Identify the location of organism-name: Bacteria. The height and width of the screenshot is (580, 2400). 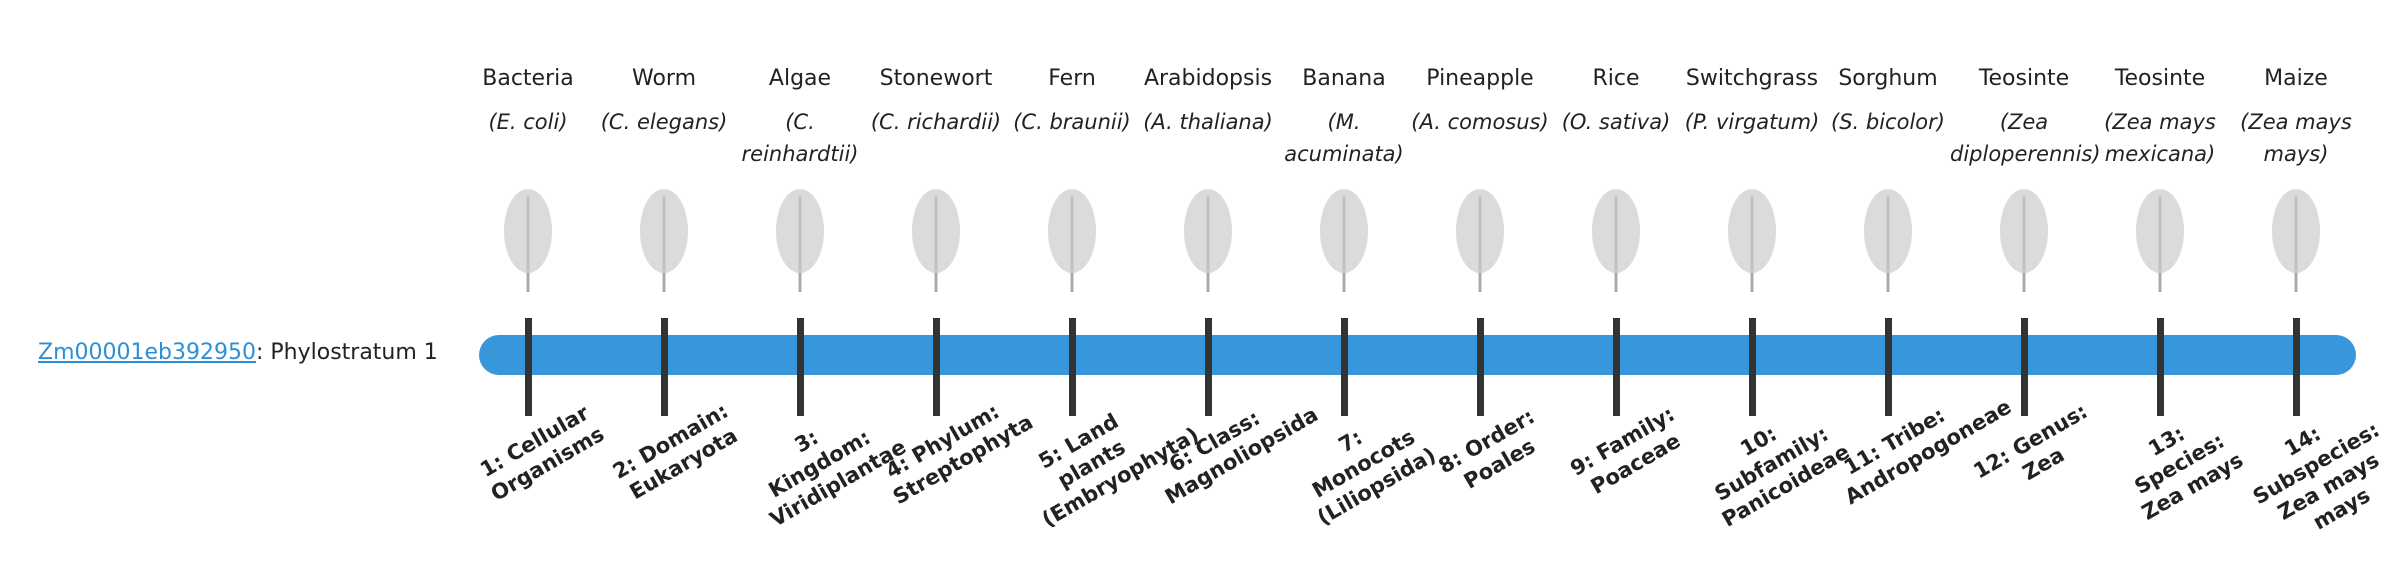
(528, 78).